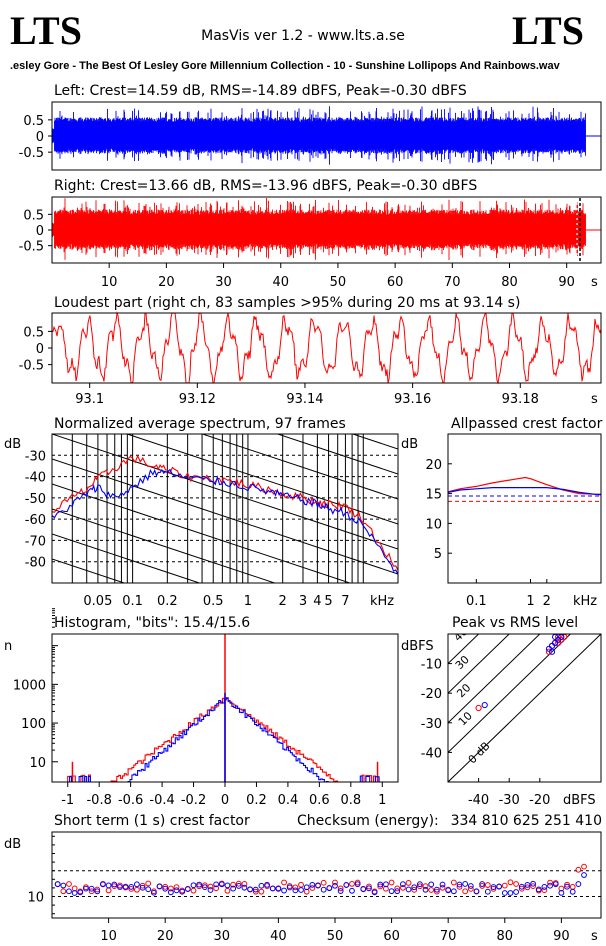 This screenshot has width=606, height=946. What do you see at coordinates (132, 601) in the screenshot?
I see `spectrum-xtick-label: 0.1` at bounding box center [132, 601].